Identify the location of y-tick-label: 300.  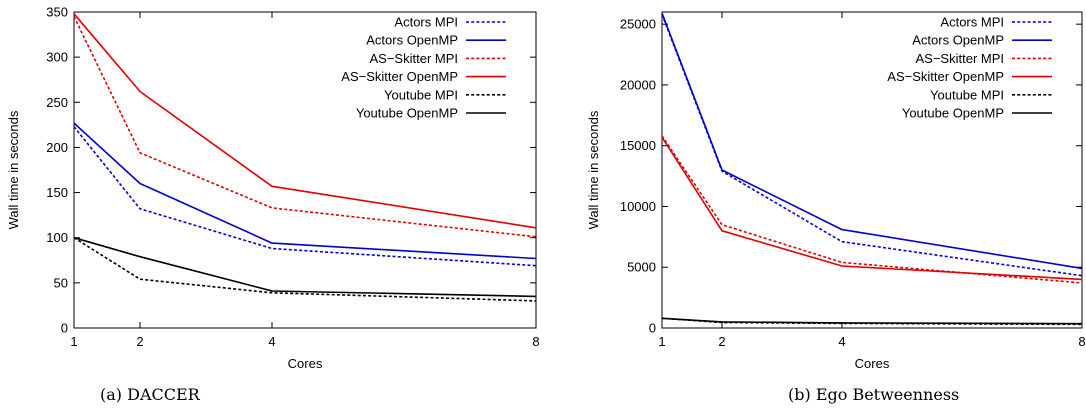
(57, 57).